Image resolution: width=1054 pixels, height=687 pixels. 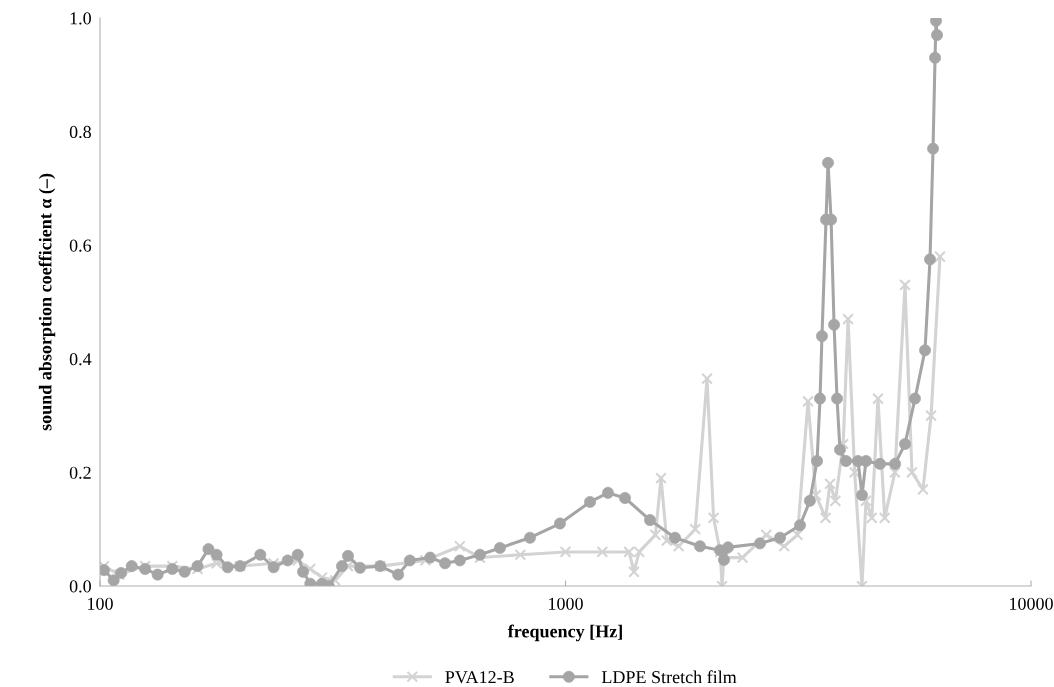 I want to click on y-tick-label: 0.6, so click(x=80, y=245).